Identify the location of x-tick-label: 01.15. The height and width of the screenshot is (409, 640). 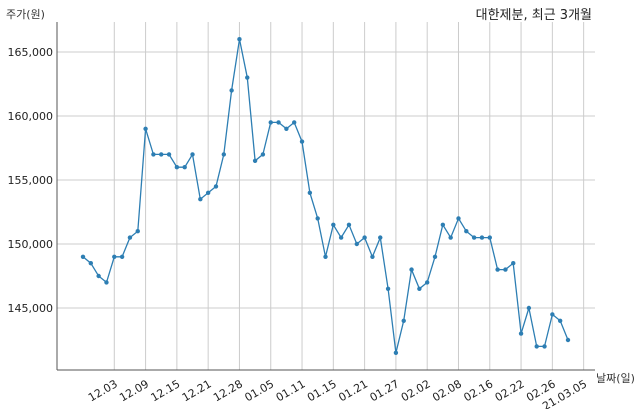
(322, 390).